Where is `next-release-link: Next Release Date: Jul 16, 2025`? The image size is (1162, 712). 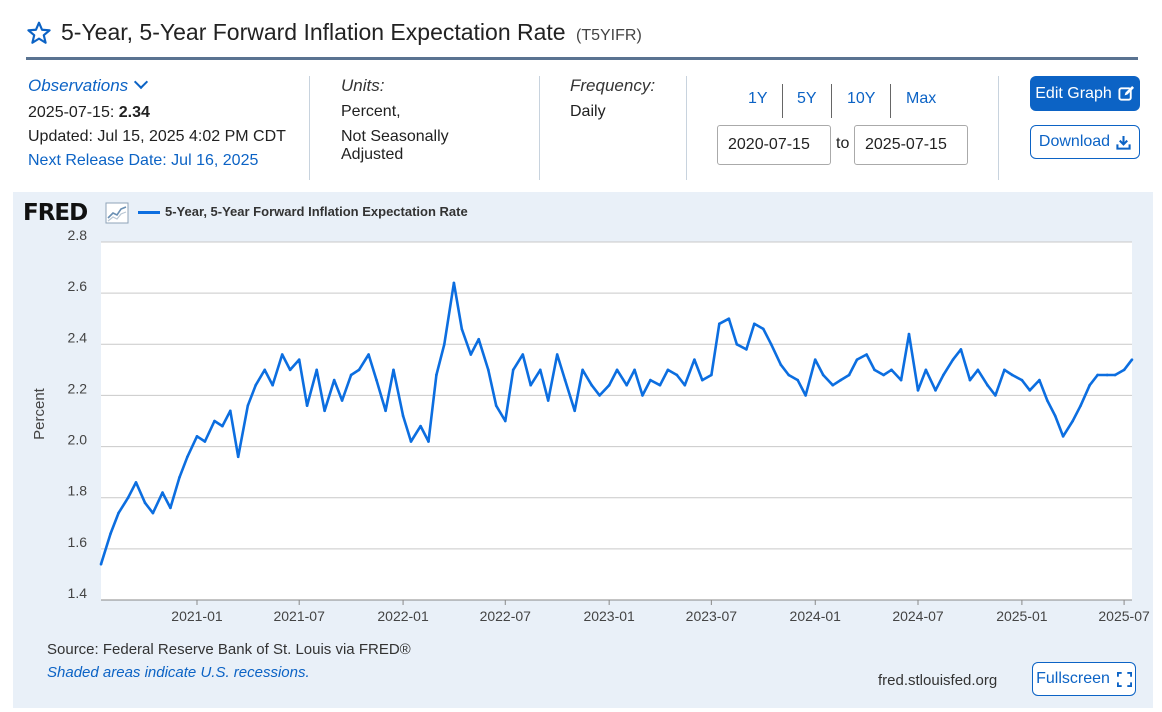
next-release-link: Next Release Date: Jul 16, 2025 is located at coordinates (143, 160).